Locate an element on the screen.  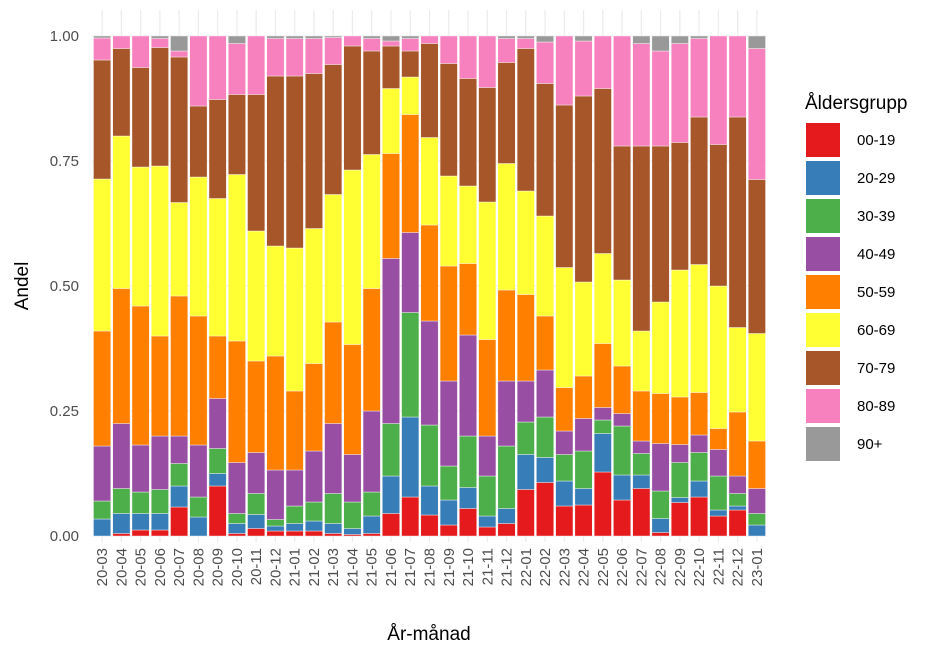
x-tick-label: 22-07 is located at coordinates (641, 567).